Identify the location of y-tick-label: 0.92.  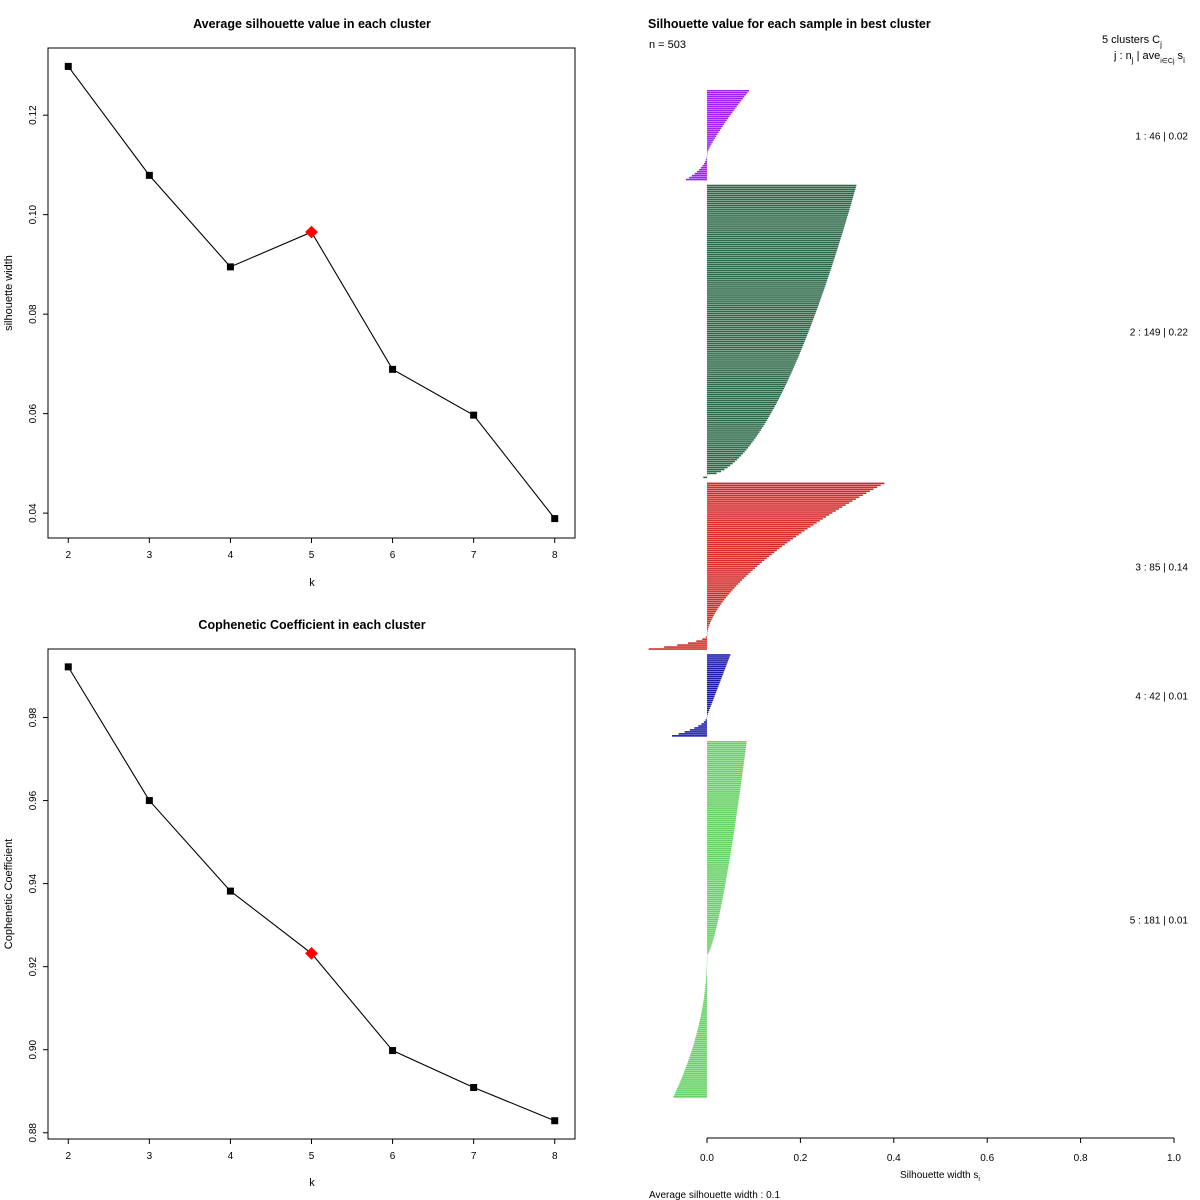
(33, 967).